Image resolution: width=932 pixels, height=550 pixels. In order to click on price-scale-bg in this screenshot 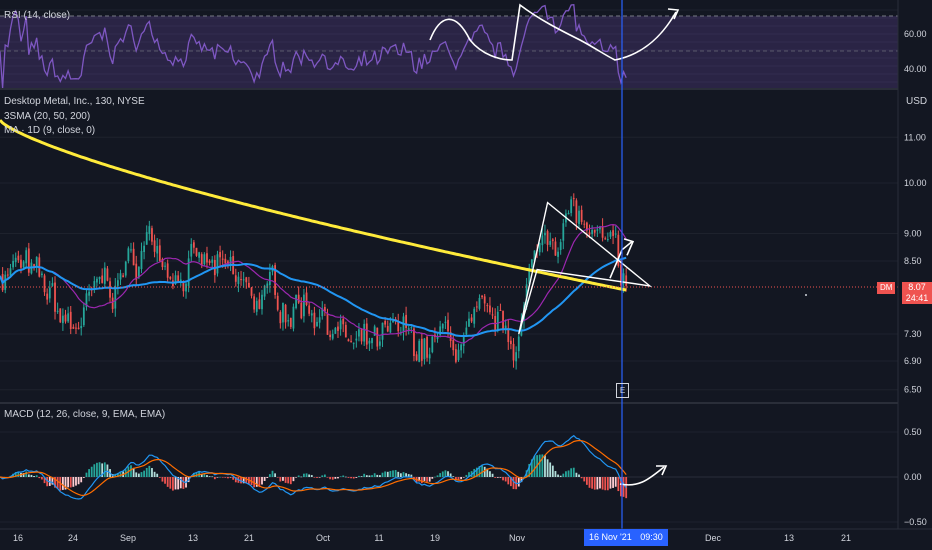, I will do `click(915, 264)`.